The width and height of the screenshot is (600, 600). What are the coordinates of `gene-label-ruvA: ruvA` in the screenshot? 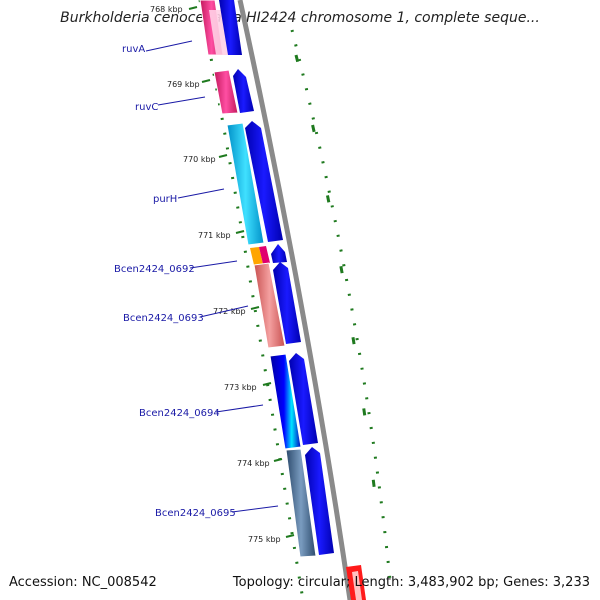 It's located at (133, 49).